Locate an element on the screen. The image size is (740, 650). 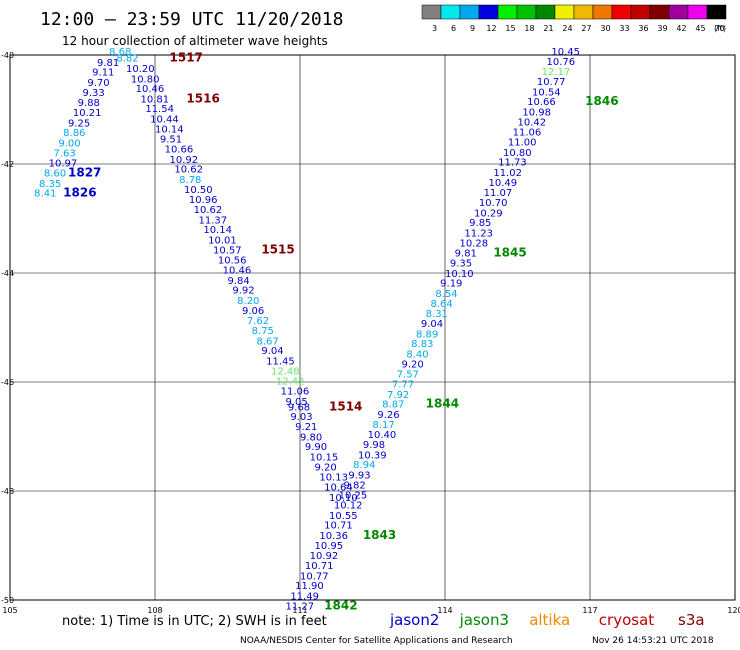
swh-value: 10.45 is located at coordinates (565, 52).